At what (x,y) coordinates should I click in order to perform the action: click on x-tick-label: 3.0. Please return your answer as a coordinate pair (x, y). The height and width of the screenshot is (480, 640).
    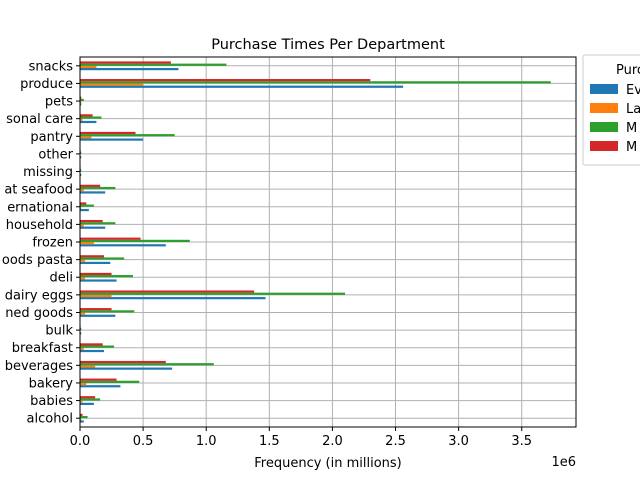
    Looking at the image, I should click on (458, 441).